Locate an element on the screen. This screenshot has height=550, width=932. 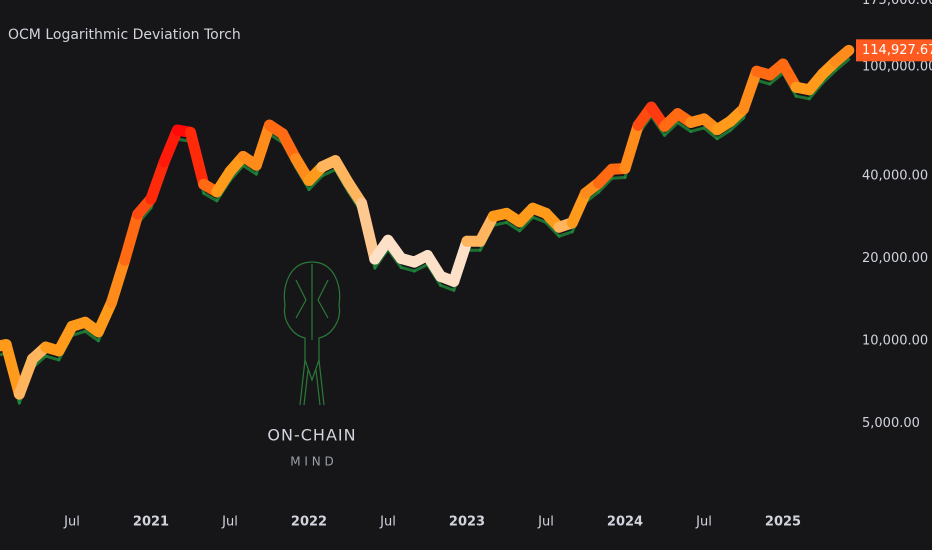
x-tick-label: 2025 is located at coordinates (783, 522).